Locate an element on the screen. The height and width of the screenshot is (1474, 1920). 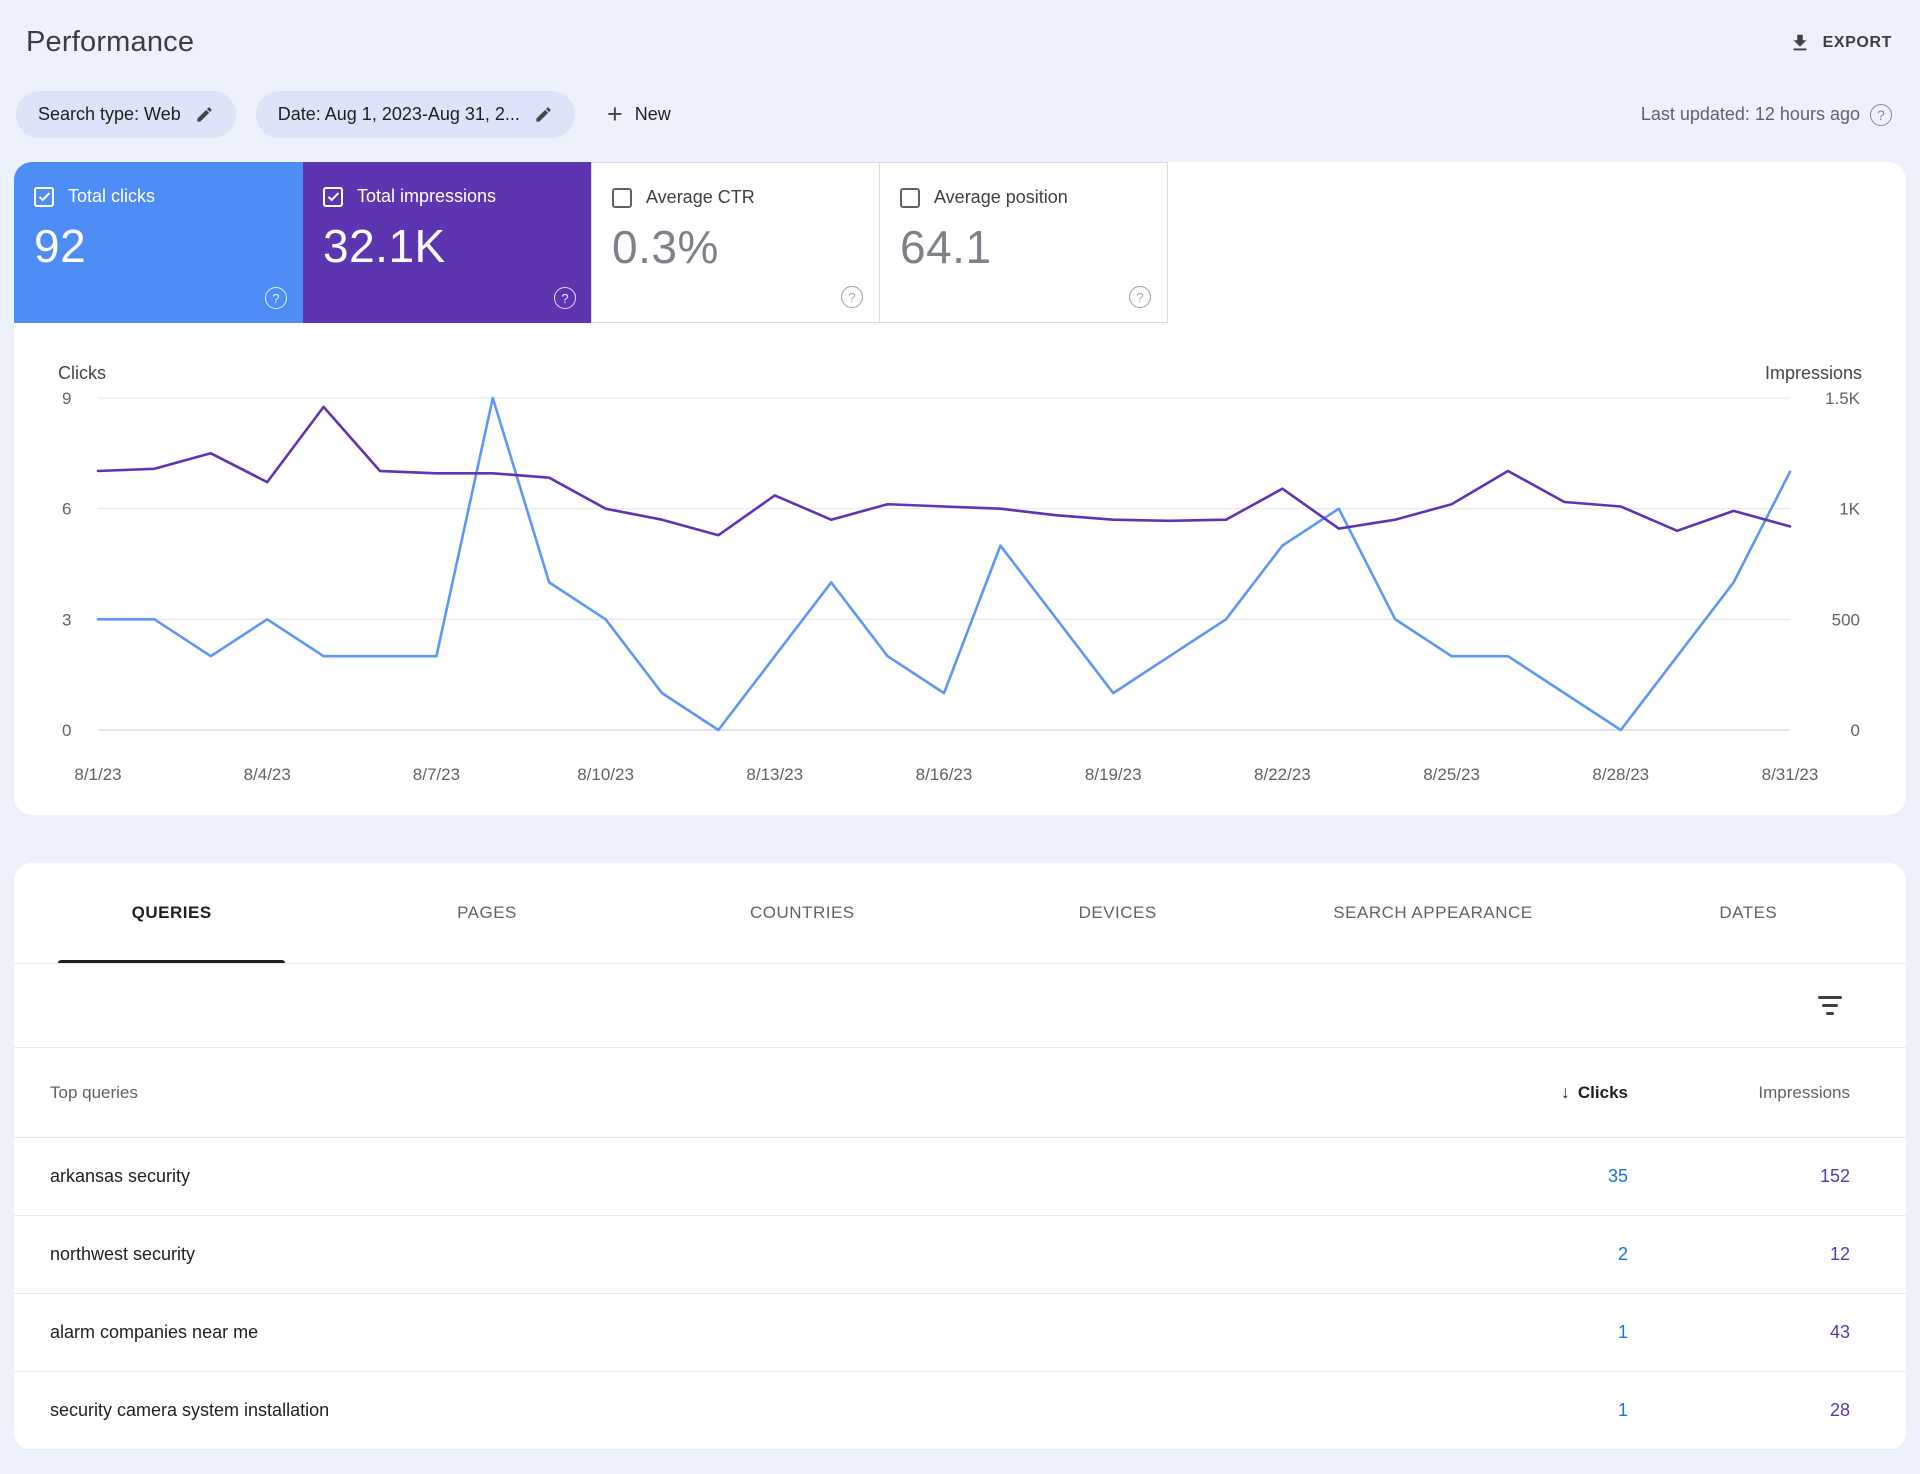
table-row: alarm companies near me 1 43 is located at coordinates (960, 1333).